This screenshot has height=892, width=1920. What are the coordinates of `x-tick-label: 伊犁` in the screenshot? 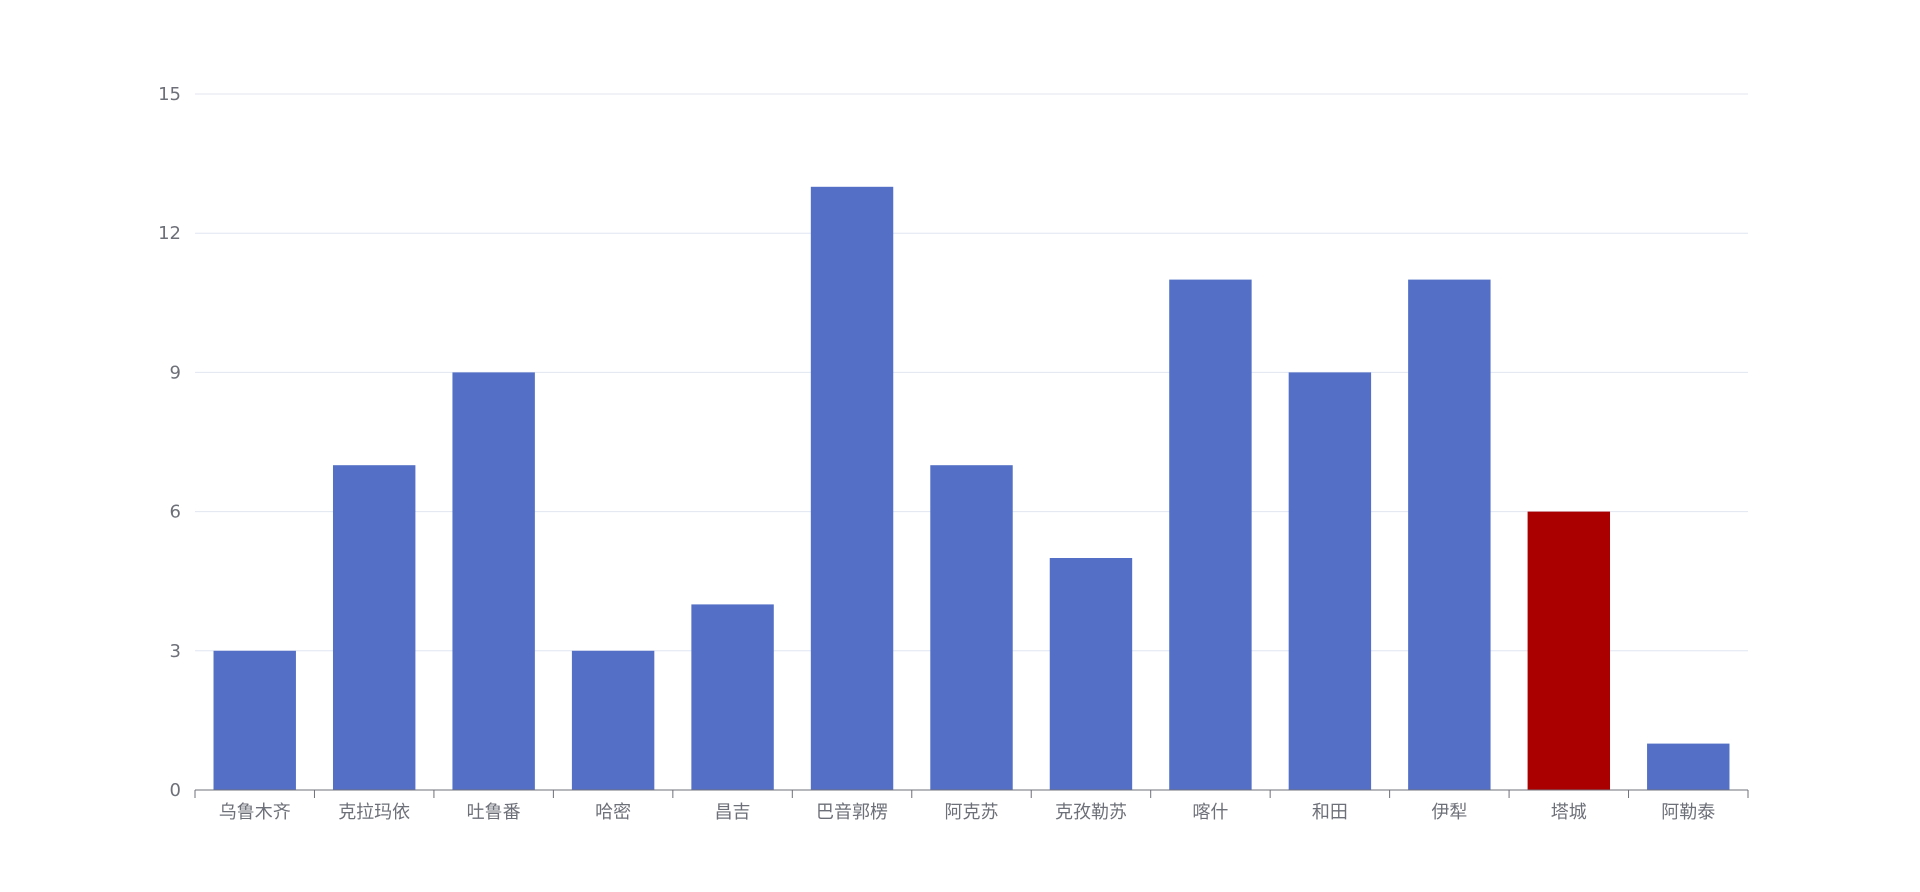 It's located at (1449, 812).